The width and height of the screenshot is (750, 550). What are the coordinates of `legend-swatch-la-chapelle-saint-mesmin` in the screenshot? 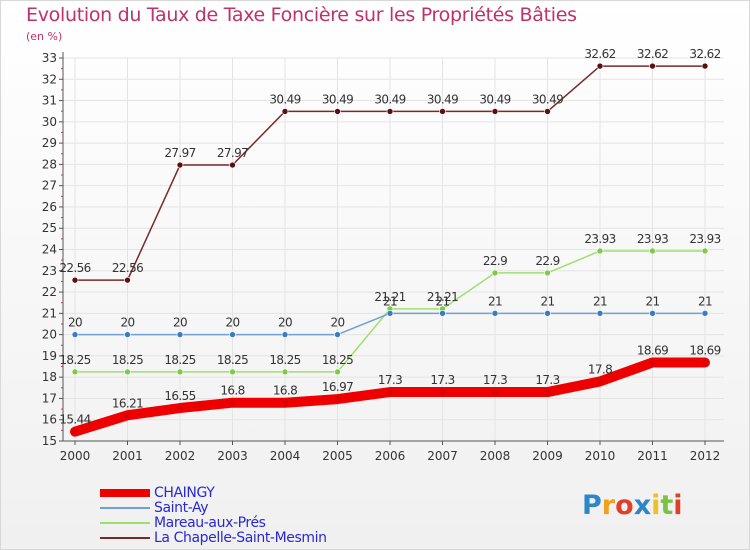 It's located at (125, 537).